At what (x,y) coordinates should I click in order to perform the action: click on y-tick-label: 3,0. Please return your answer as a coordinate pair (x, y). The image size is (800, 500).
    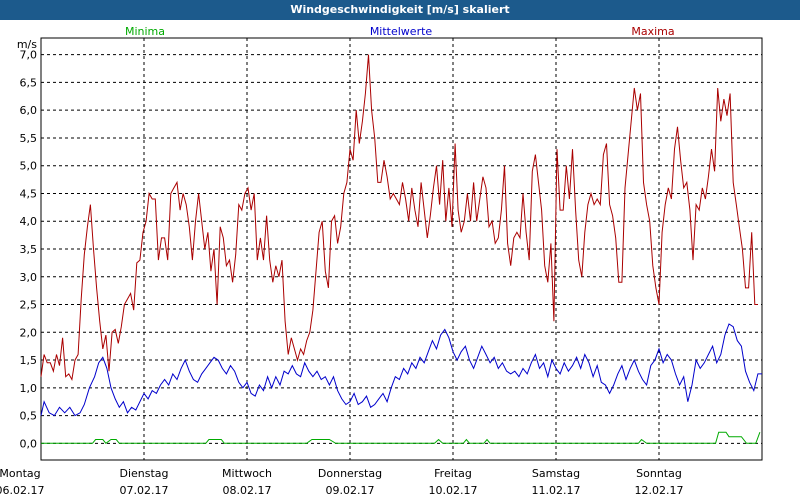
    Looking at the image, I should click on (29, 277).